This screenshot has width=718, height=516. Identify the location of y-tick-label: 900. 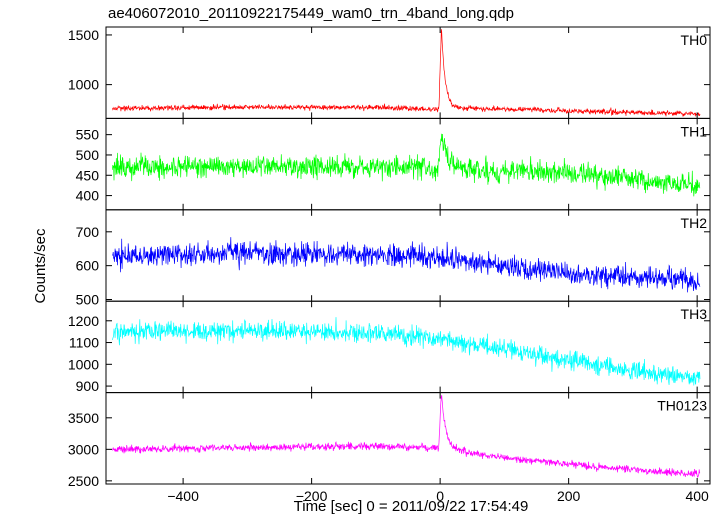
(88, 386).